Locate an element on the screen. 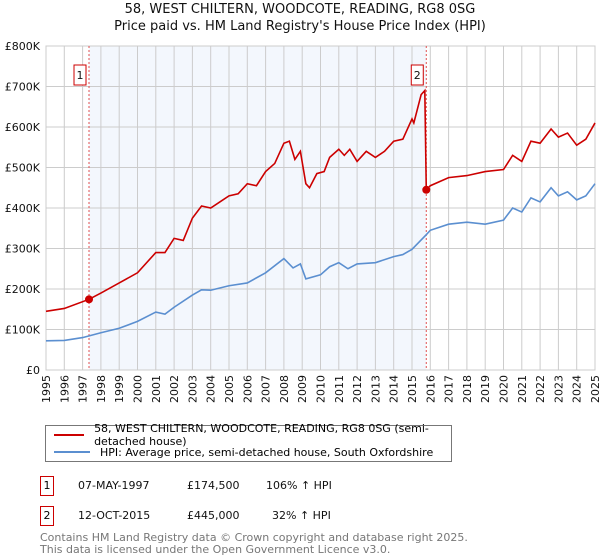 This screenshot has height=560, width=600. x-tick-label: 2003 is located at coordinates (192, 389).